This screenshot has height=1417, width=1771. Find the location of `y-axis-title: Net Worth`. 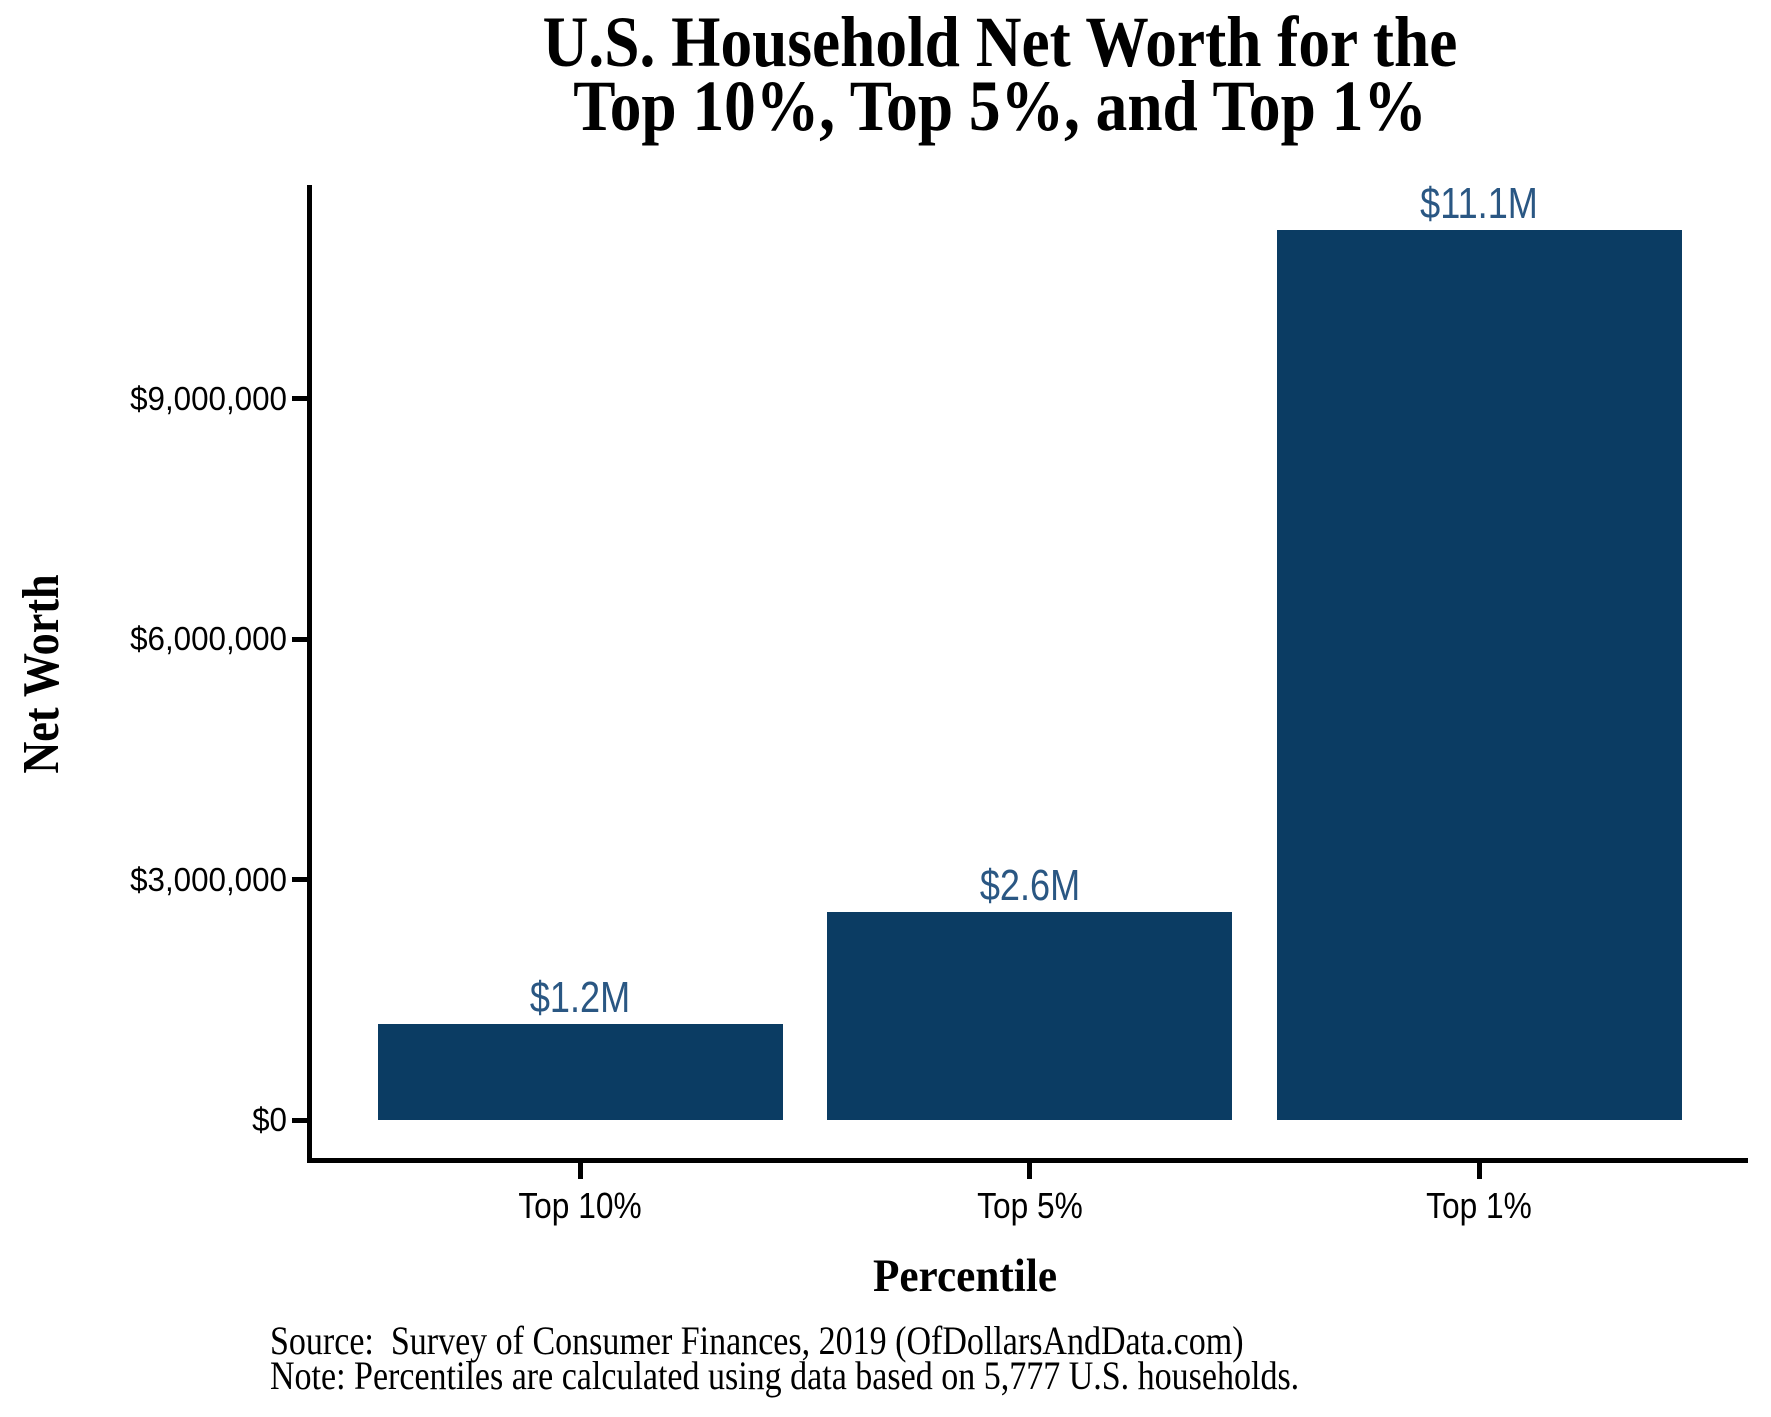

y-axis-title: Net Worth is located at coordinates (41, 674).